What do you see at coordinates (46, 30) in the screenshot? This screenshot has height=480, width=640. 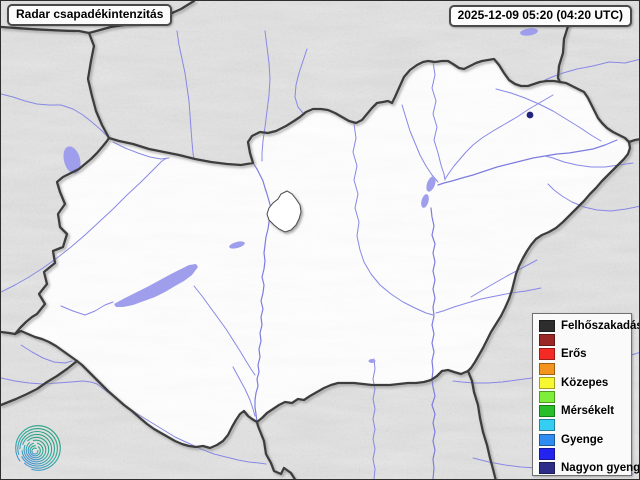 I see `border-cz-at` at bounding box center [46, 30].